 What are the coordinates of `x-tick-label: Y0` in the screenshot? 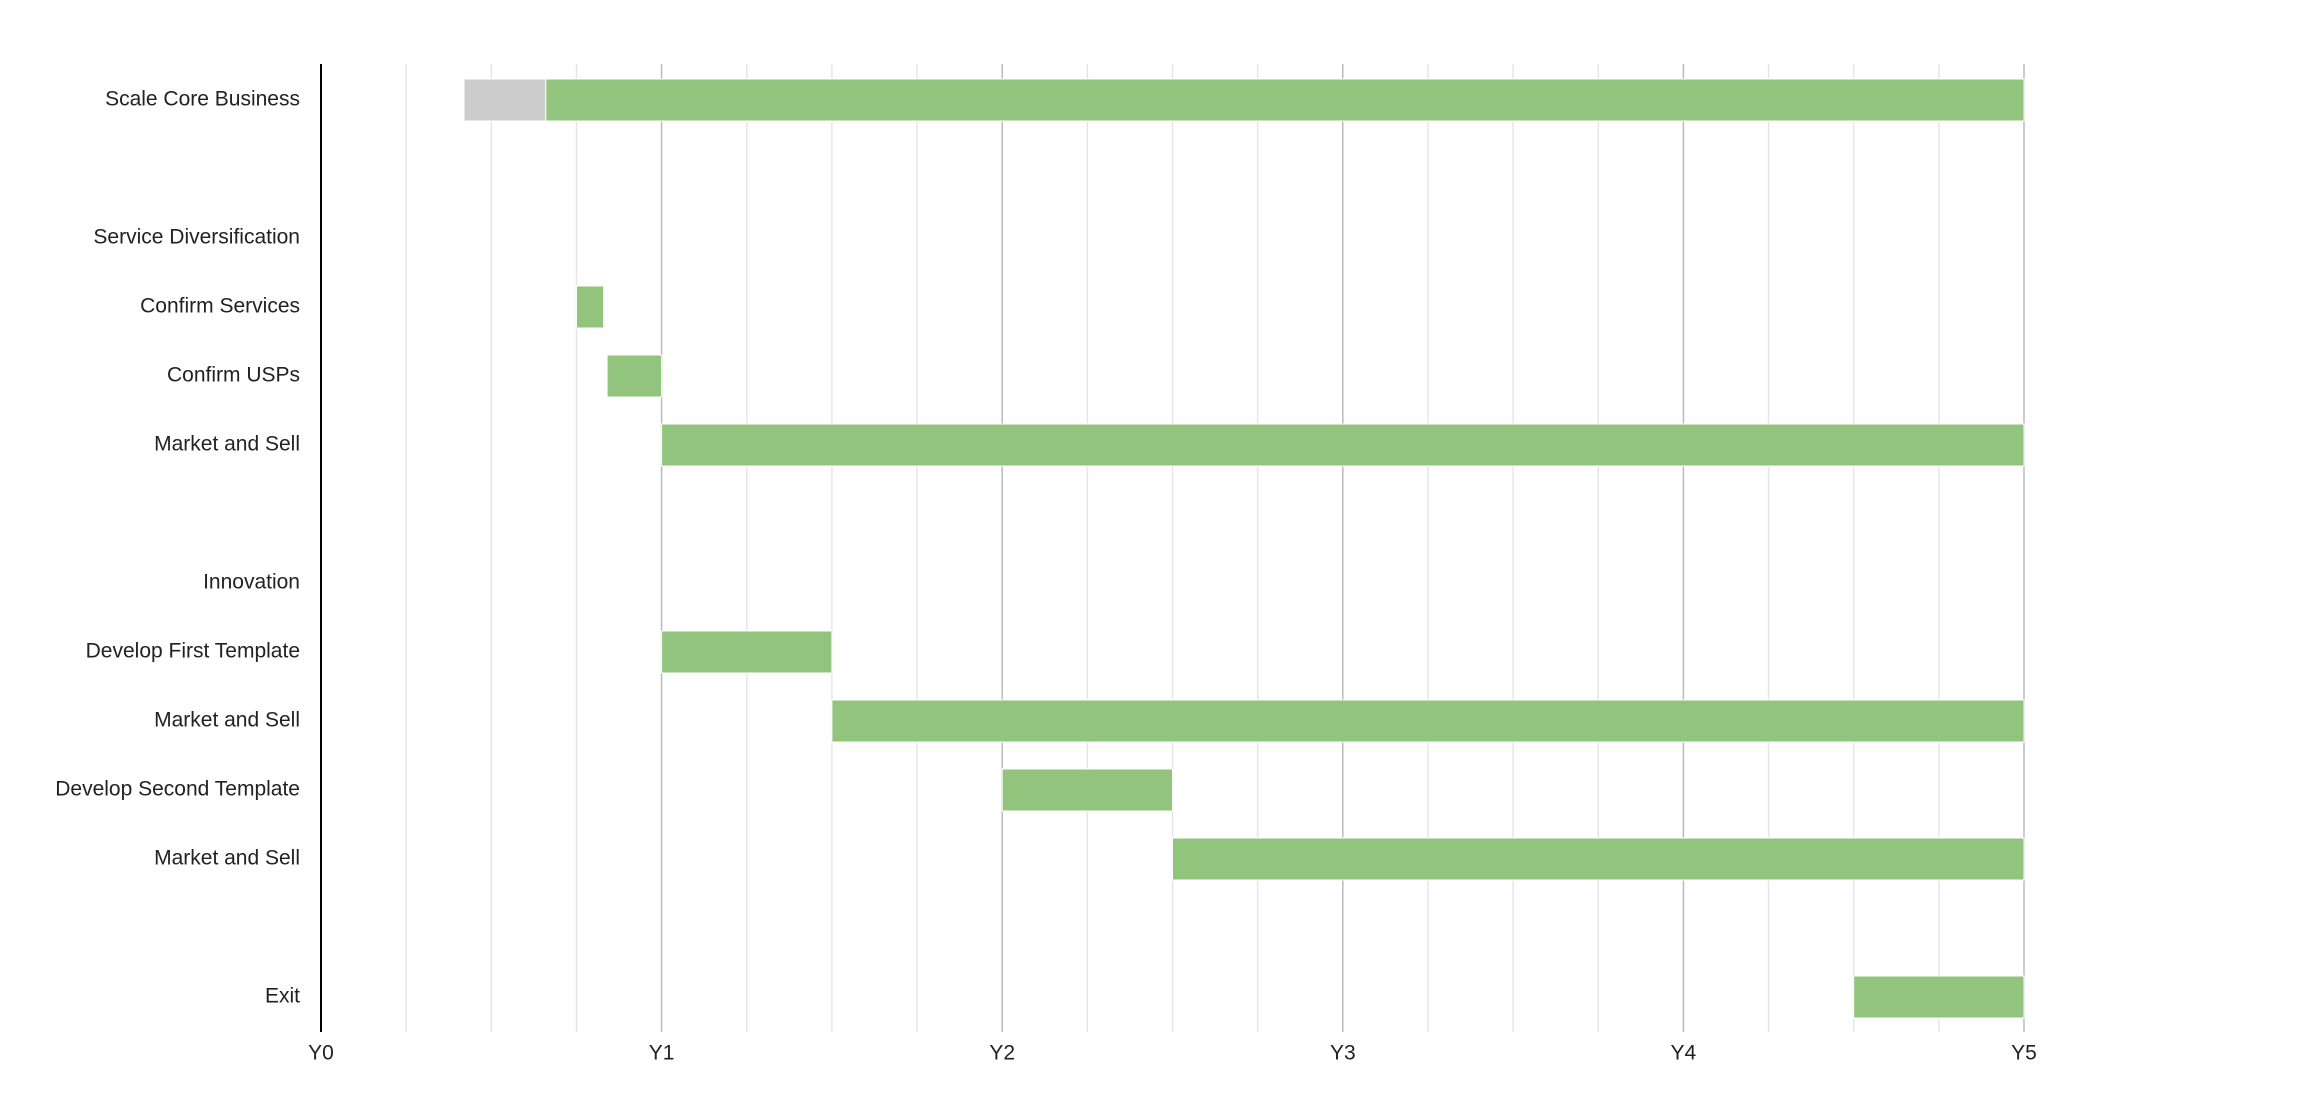 It's located at (321, 1053).